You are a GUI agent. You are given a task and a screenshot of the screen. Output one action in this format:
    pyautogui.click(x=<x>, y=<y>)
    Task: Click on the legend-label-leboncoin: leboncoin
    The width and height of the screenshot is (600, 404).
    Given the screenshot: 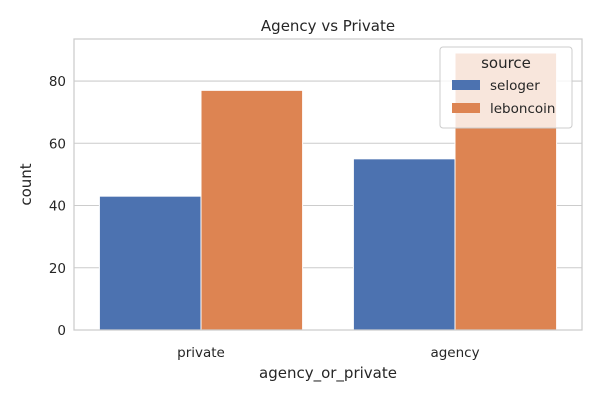 What is the action you would take?
    pyautogui.click(x=522, y=109)
    